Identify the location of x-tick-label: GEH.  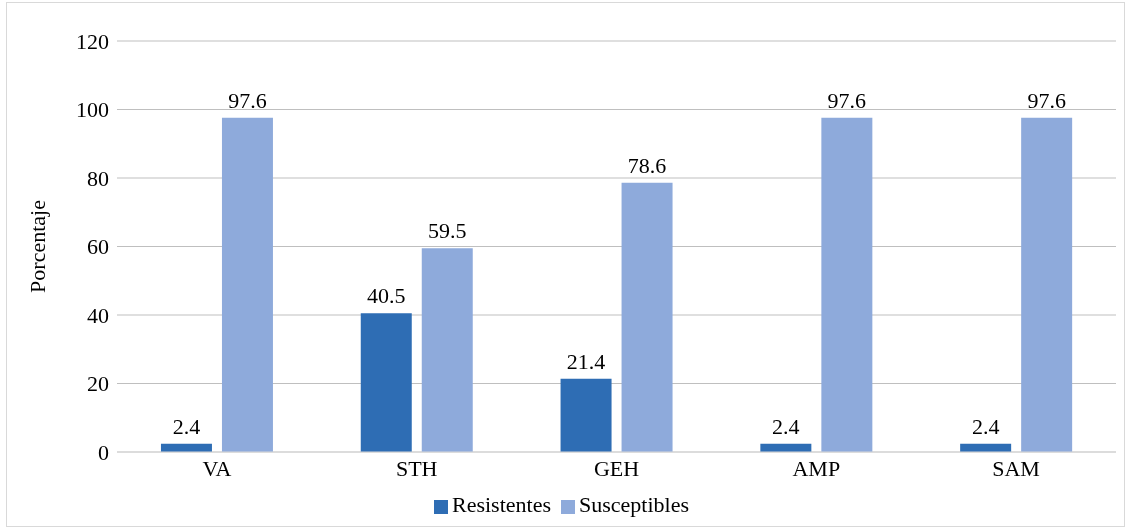
(616, 468).